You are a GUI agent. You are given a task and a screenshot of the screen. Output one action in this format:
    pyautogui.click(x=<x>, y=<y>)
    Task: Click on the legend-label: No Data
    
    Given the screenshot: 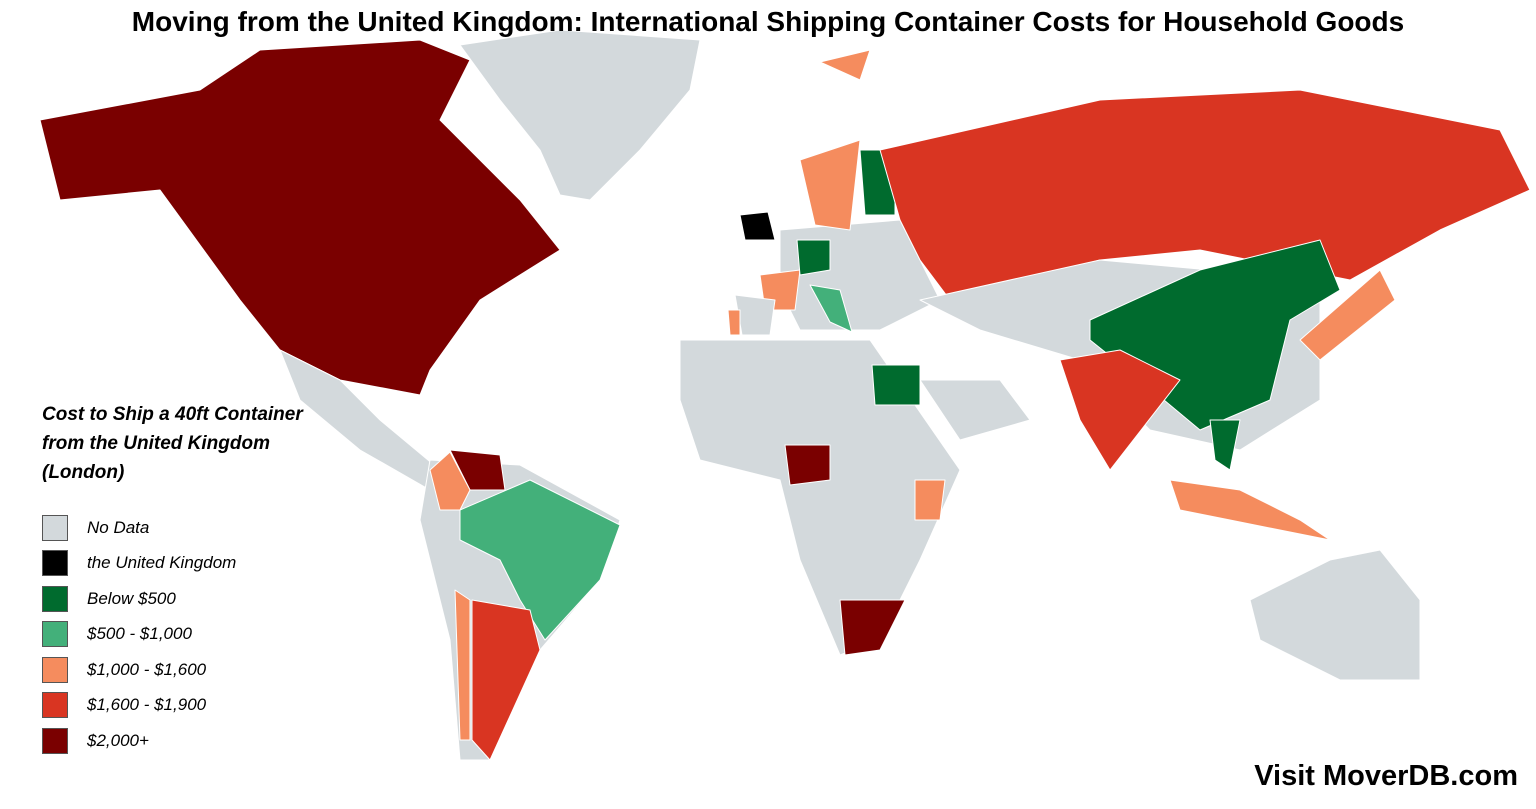 What is the action you would take?
    pyautogui.click(x=118, y=527)
    